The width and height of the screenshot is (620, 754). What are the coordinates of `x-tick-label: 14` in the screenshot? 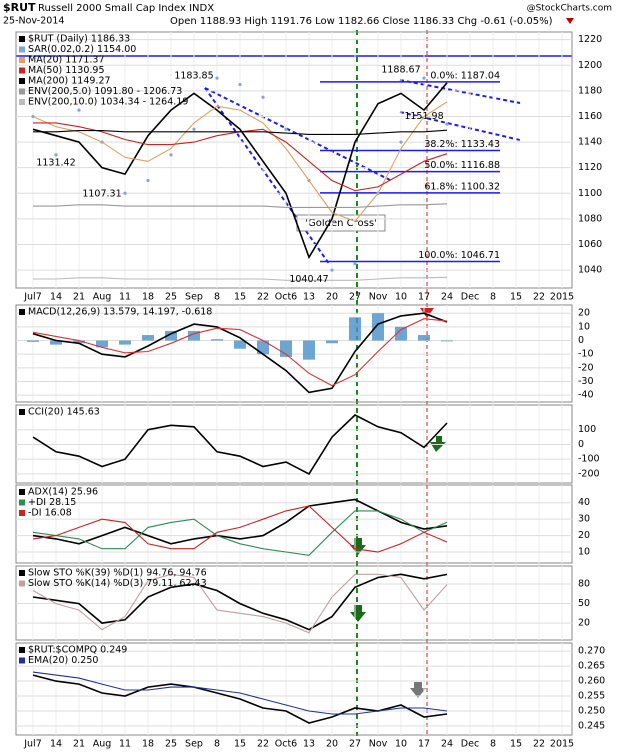 It's located at (56, 297).